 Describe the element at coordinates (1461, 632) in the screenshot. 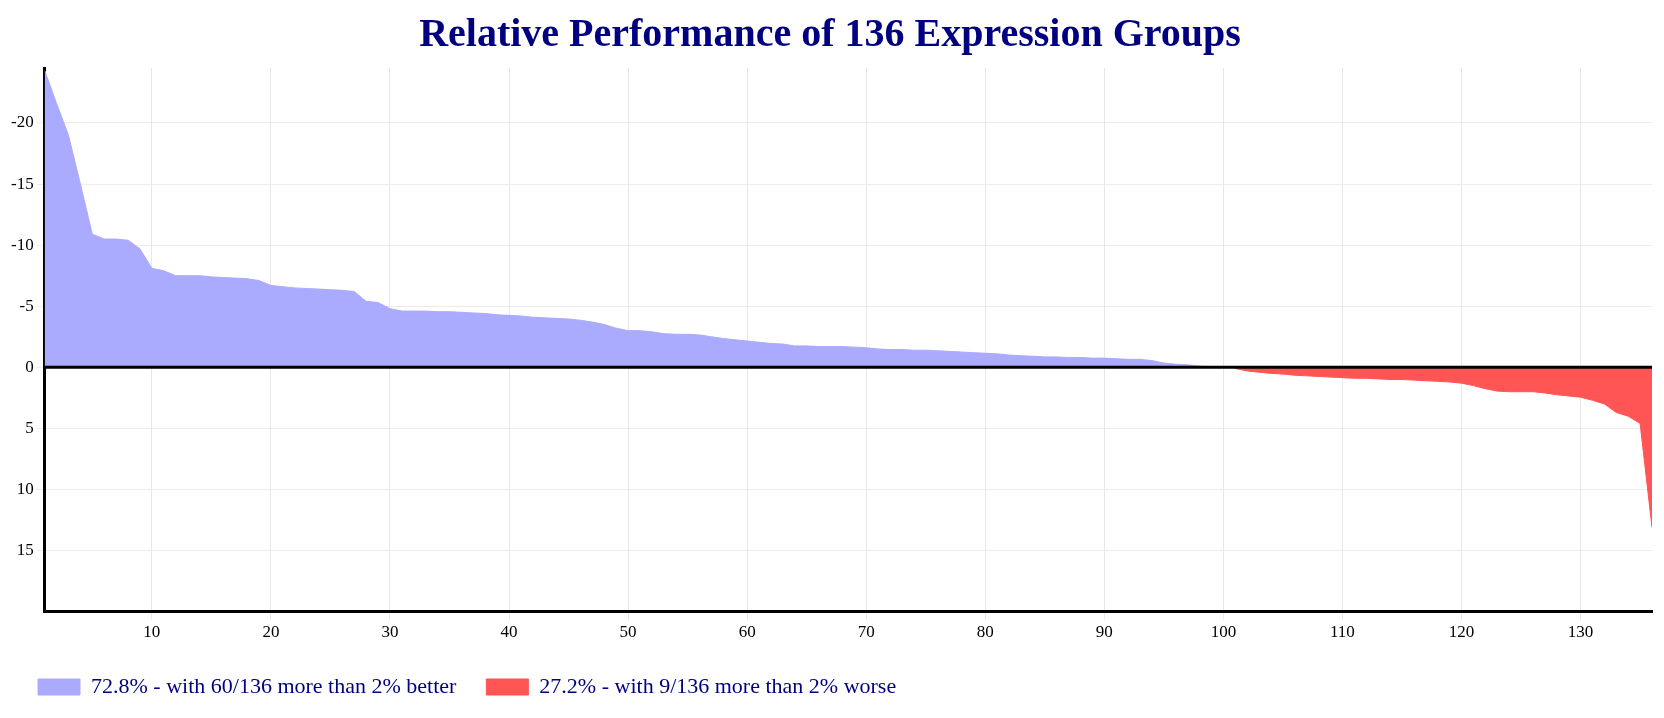

I see `x-tick-label: 120` at that location.